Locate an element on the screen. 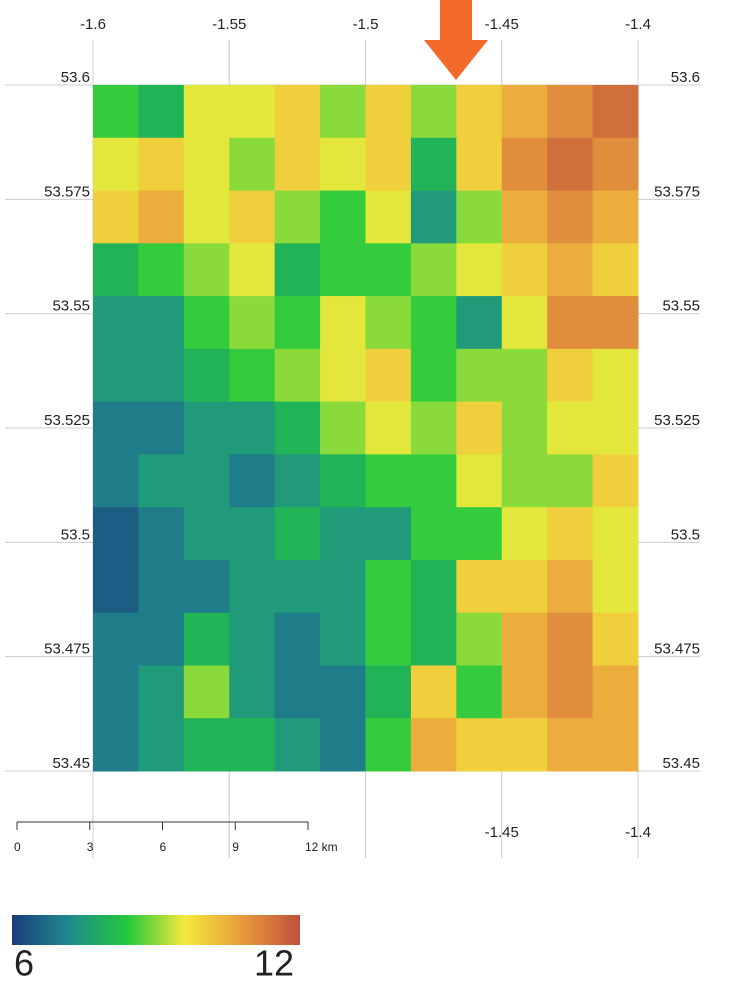  scale-label: 3 is located at coordinates (90, 847).